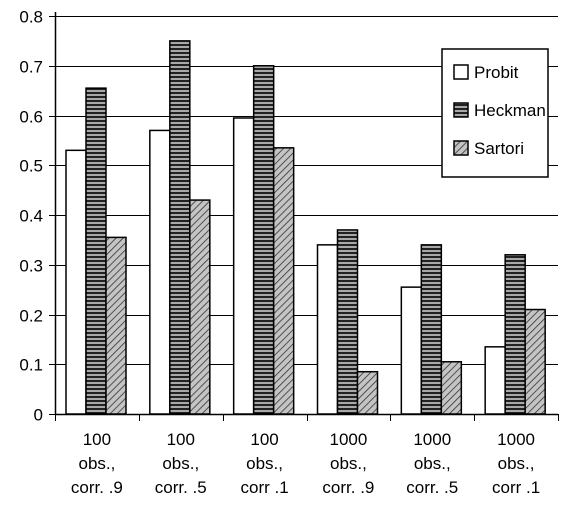 Image resolution: width=570 pixels, height=516 pixels. I want to click on y-tick-label: 0, so click(38, 415).